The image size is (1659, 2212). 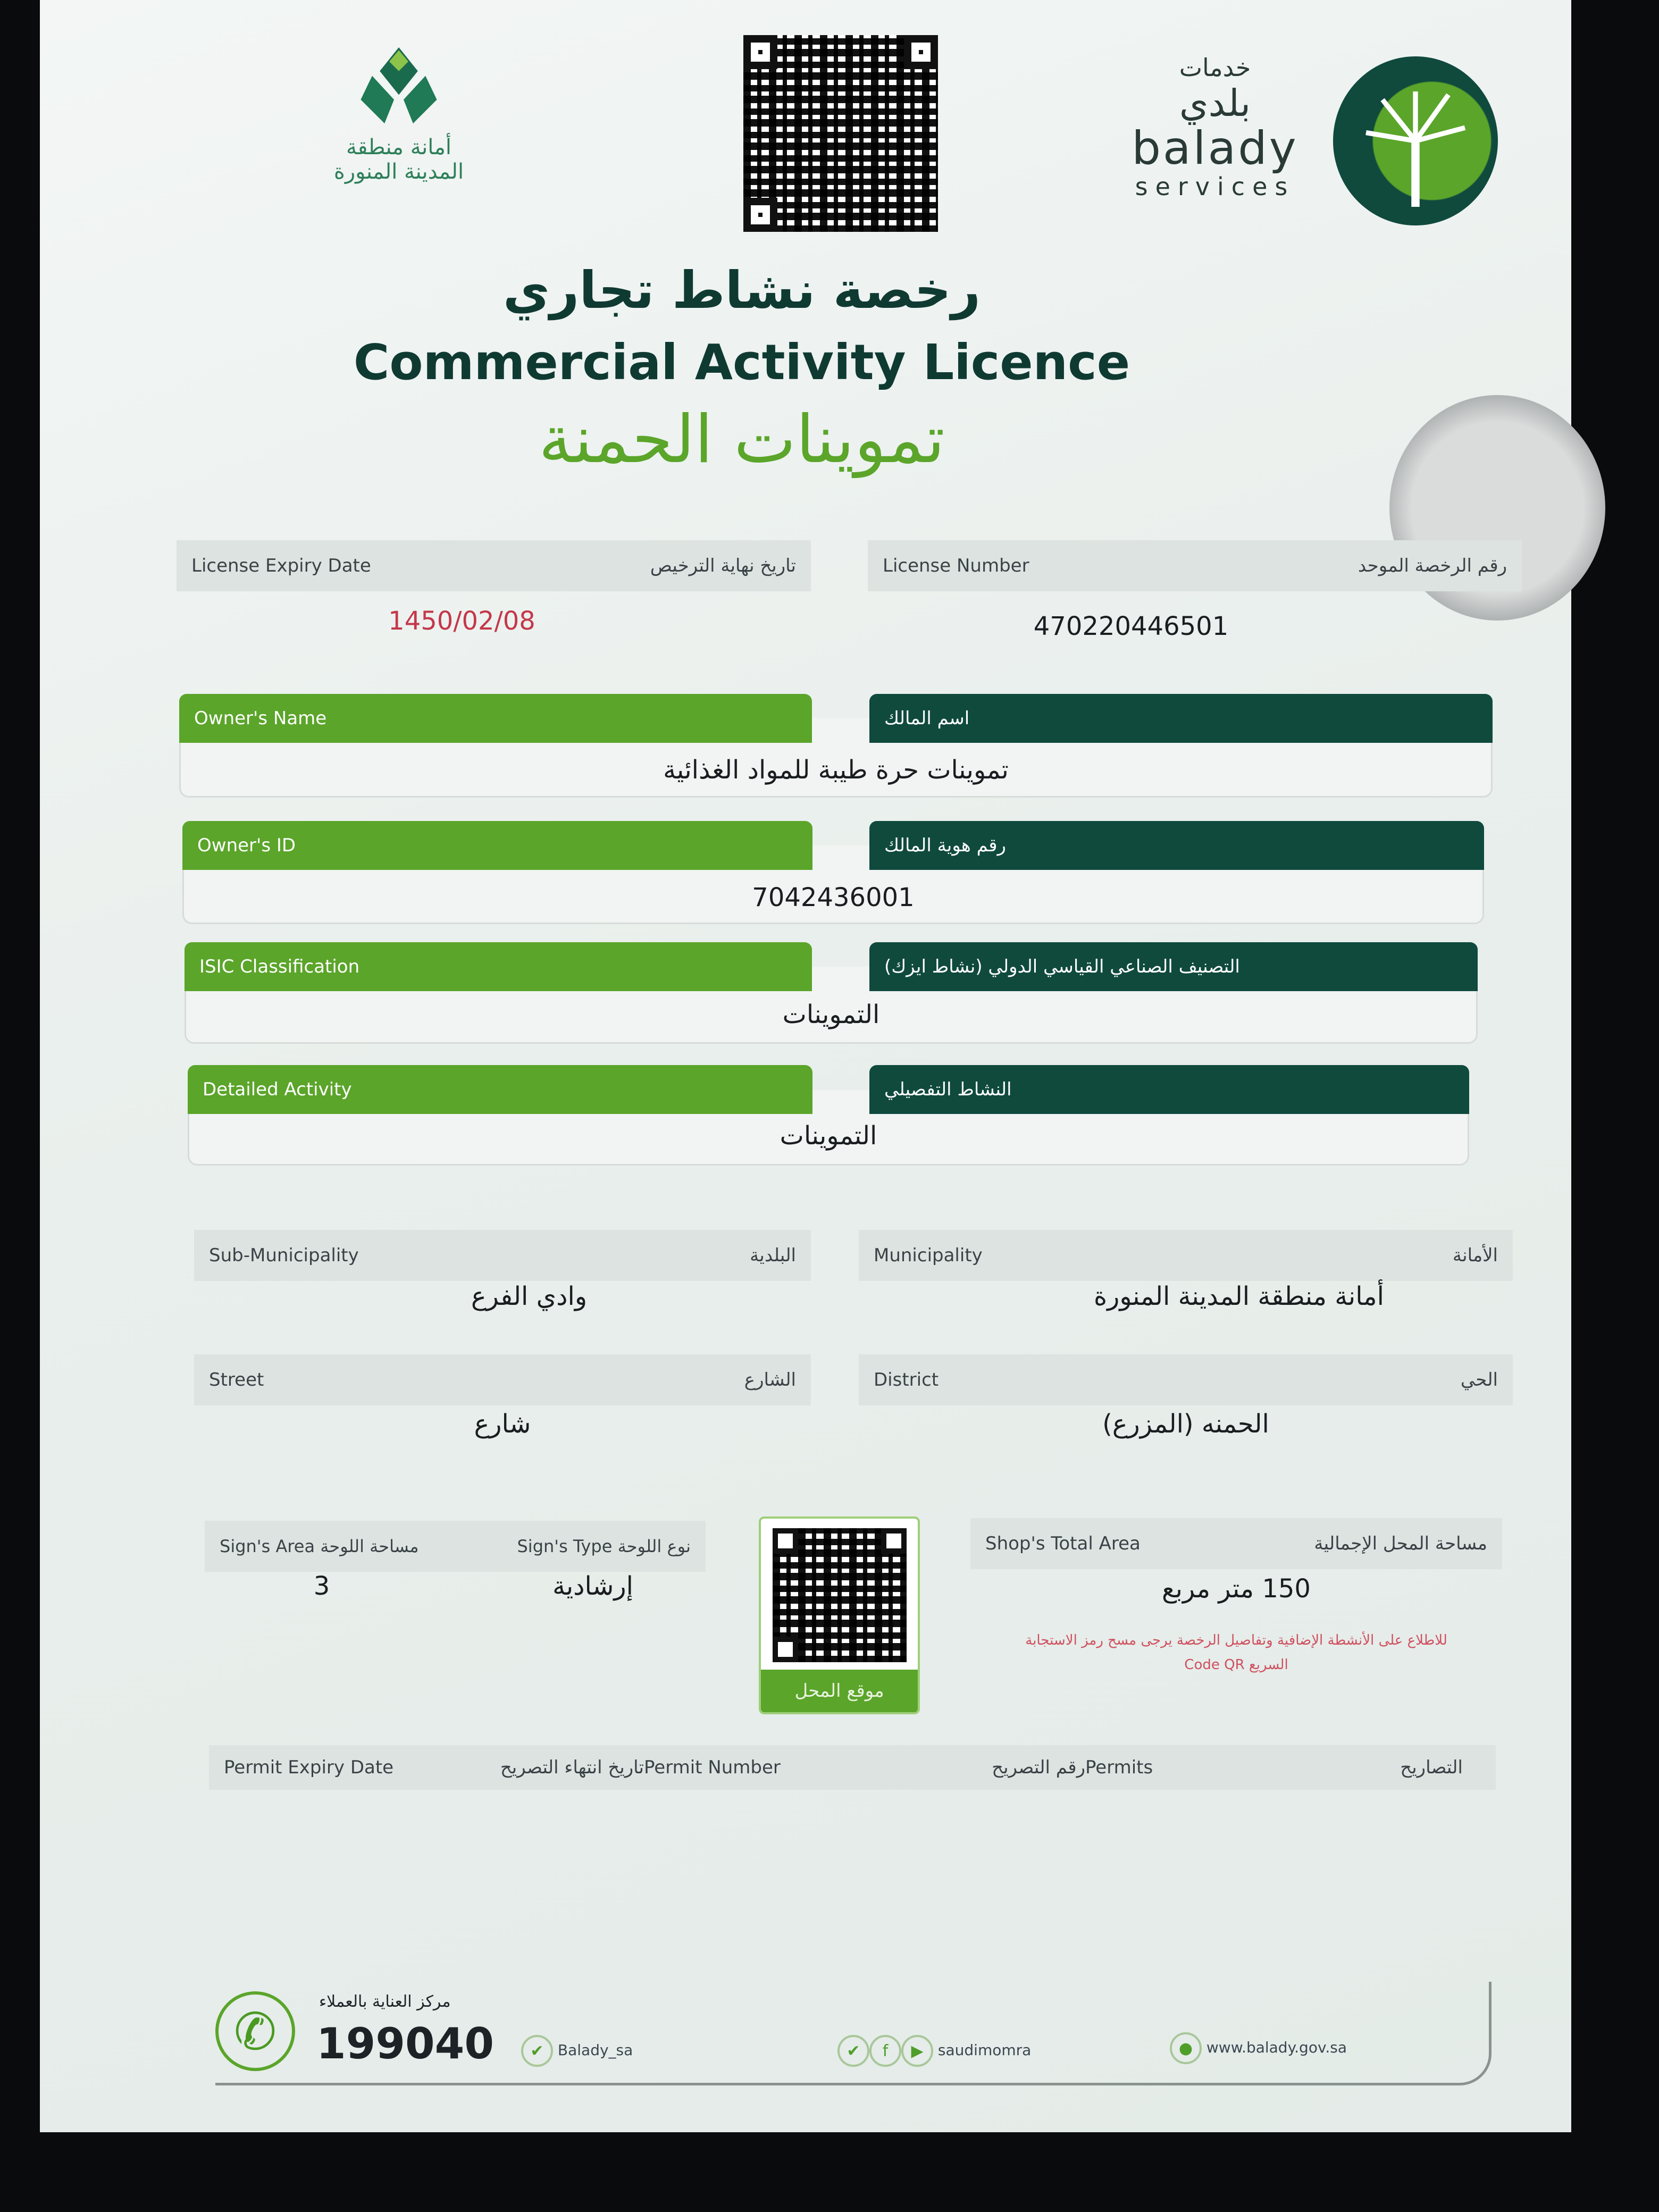 What do you see at coordinates (1236, 1589) in the screenshot?
I see `shop-area-value: 150 متر مربع` at bounding box center [1236, 1589].